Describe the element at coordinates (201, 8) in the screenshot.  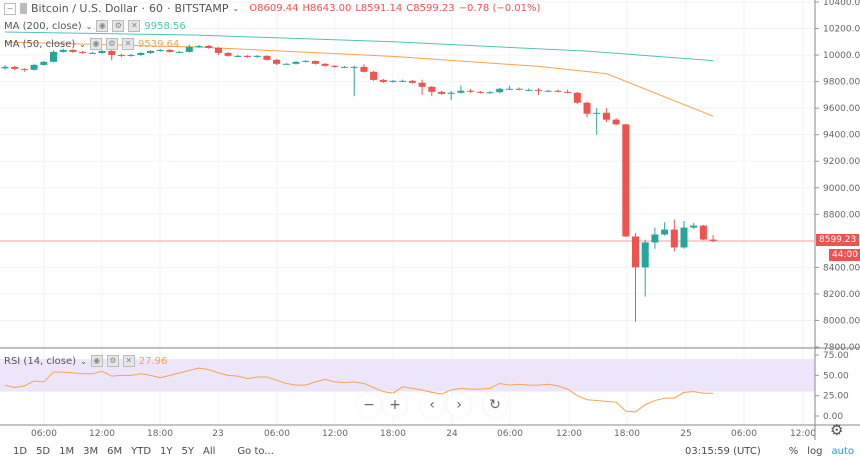
I see `exchange: BITSTAMP` at that location.